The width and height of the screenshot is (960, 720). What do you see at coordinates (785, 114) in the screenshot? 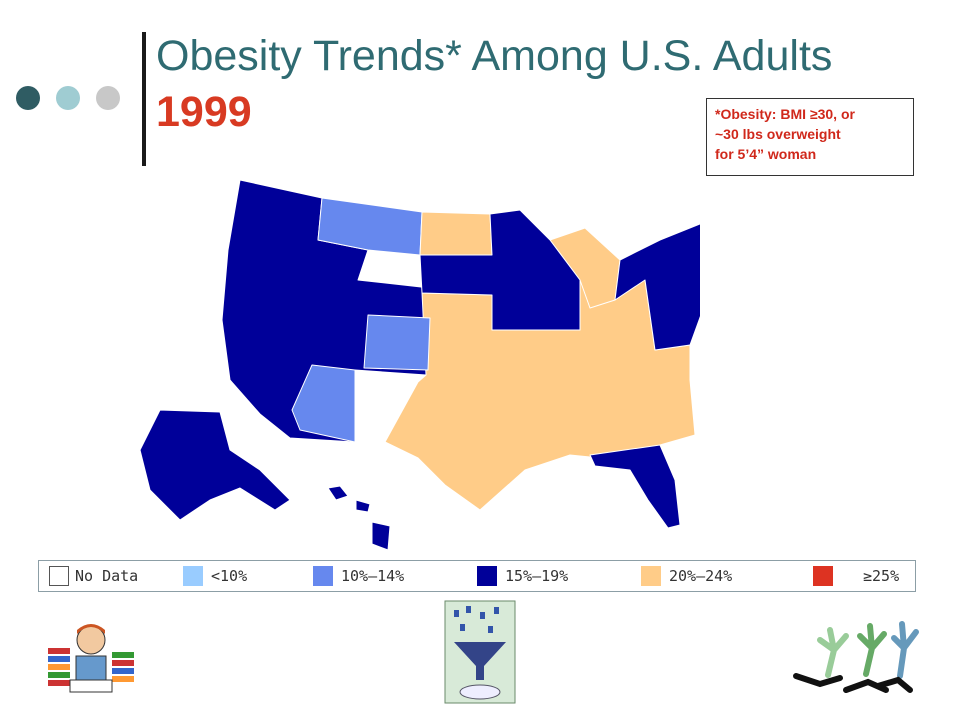
I see `footnote-line: *Obesity: BMI ≥30, or` at bounding box center [785, 114].